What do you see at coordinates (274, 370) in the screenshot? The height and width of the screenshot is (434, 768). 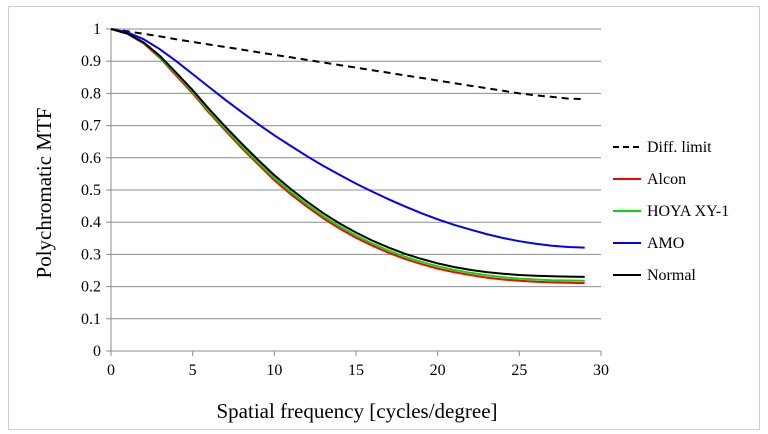 I see `x-tick-label: 10` at bounding box center [274, 370].